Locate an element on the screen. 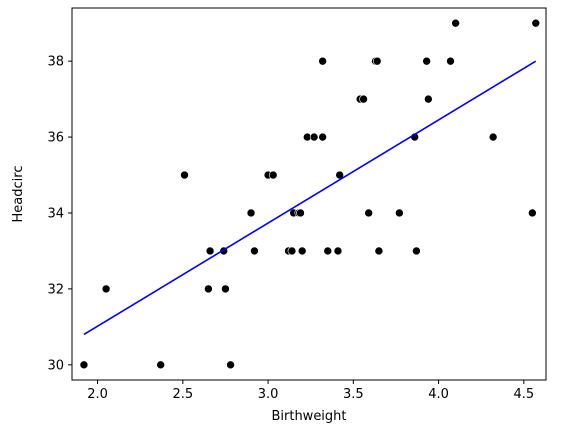  x-axis-label: Birthweight is located at coordinates (308, 416).